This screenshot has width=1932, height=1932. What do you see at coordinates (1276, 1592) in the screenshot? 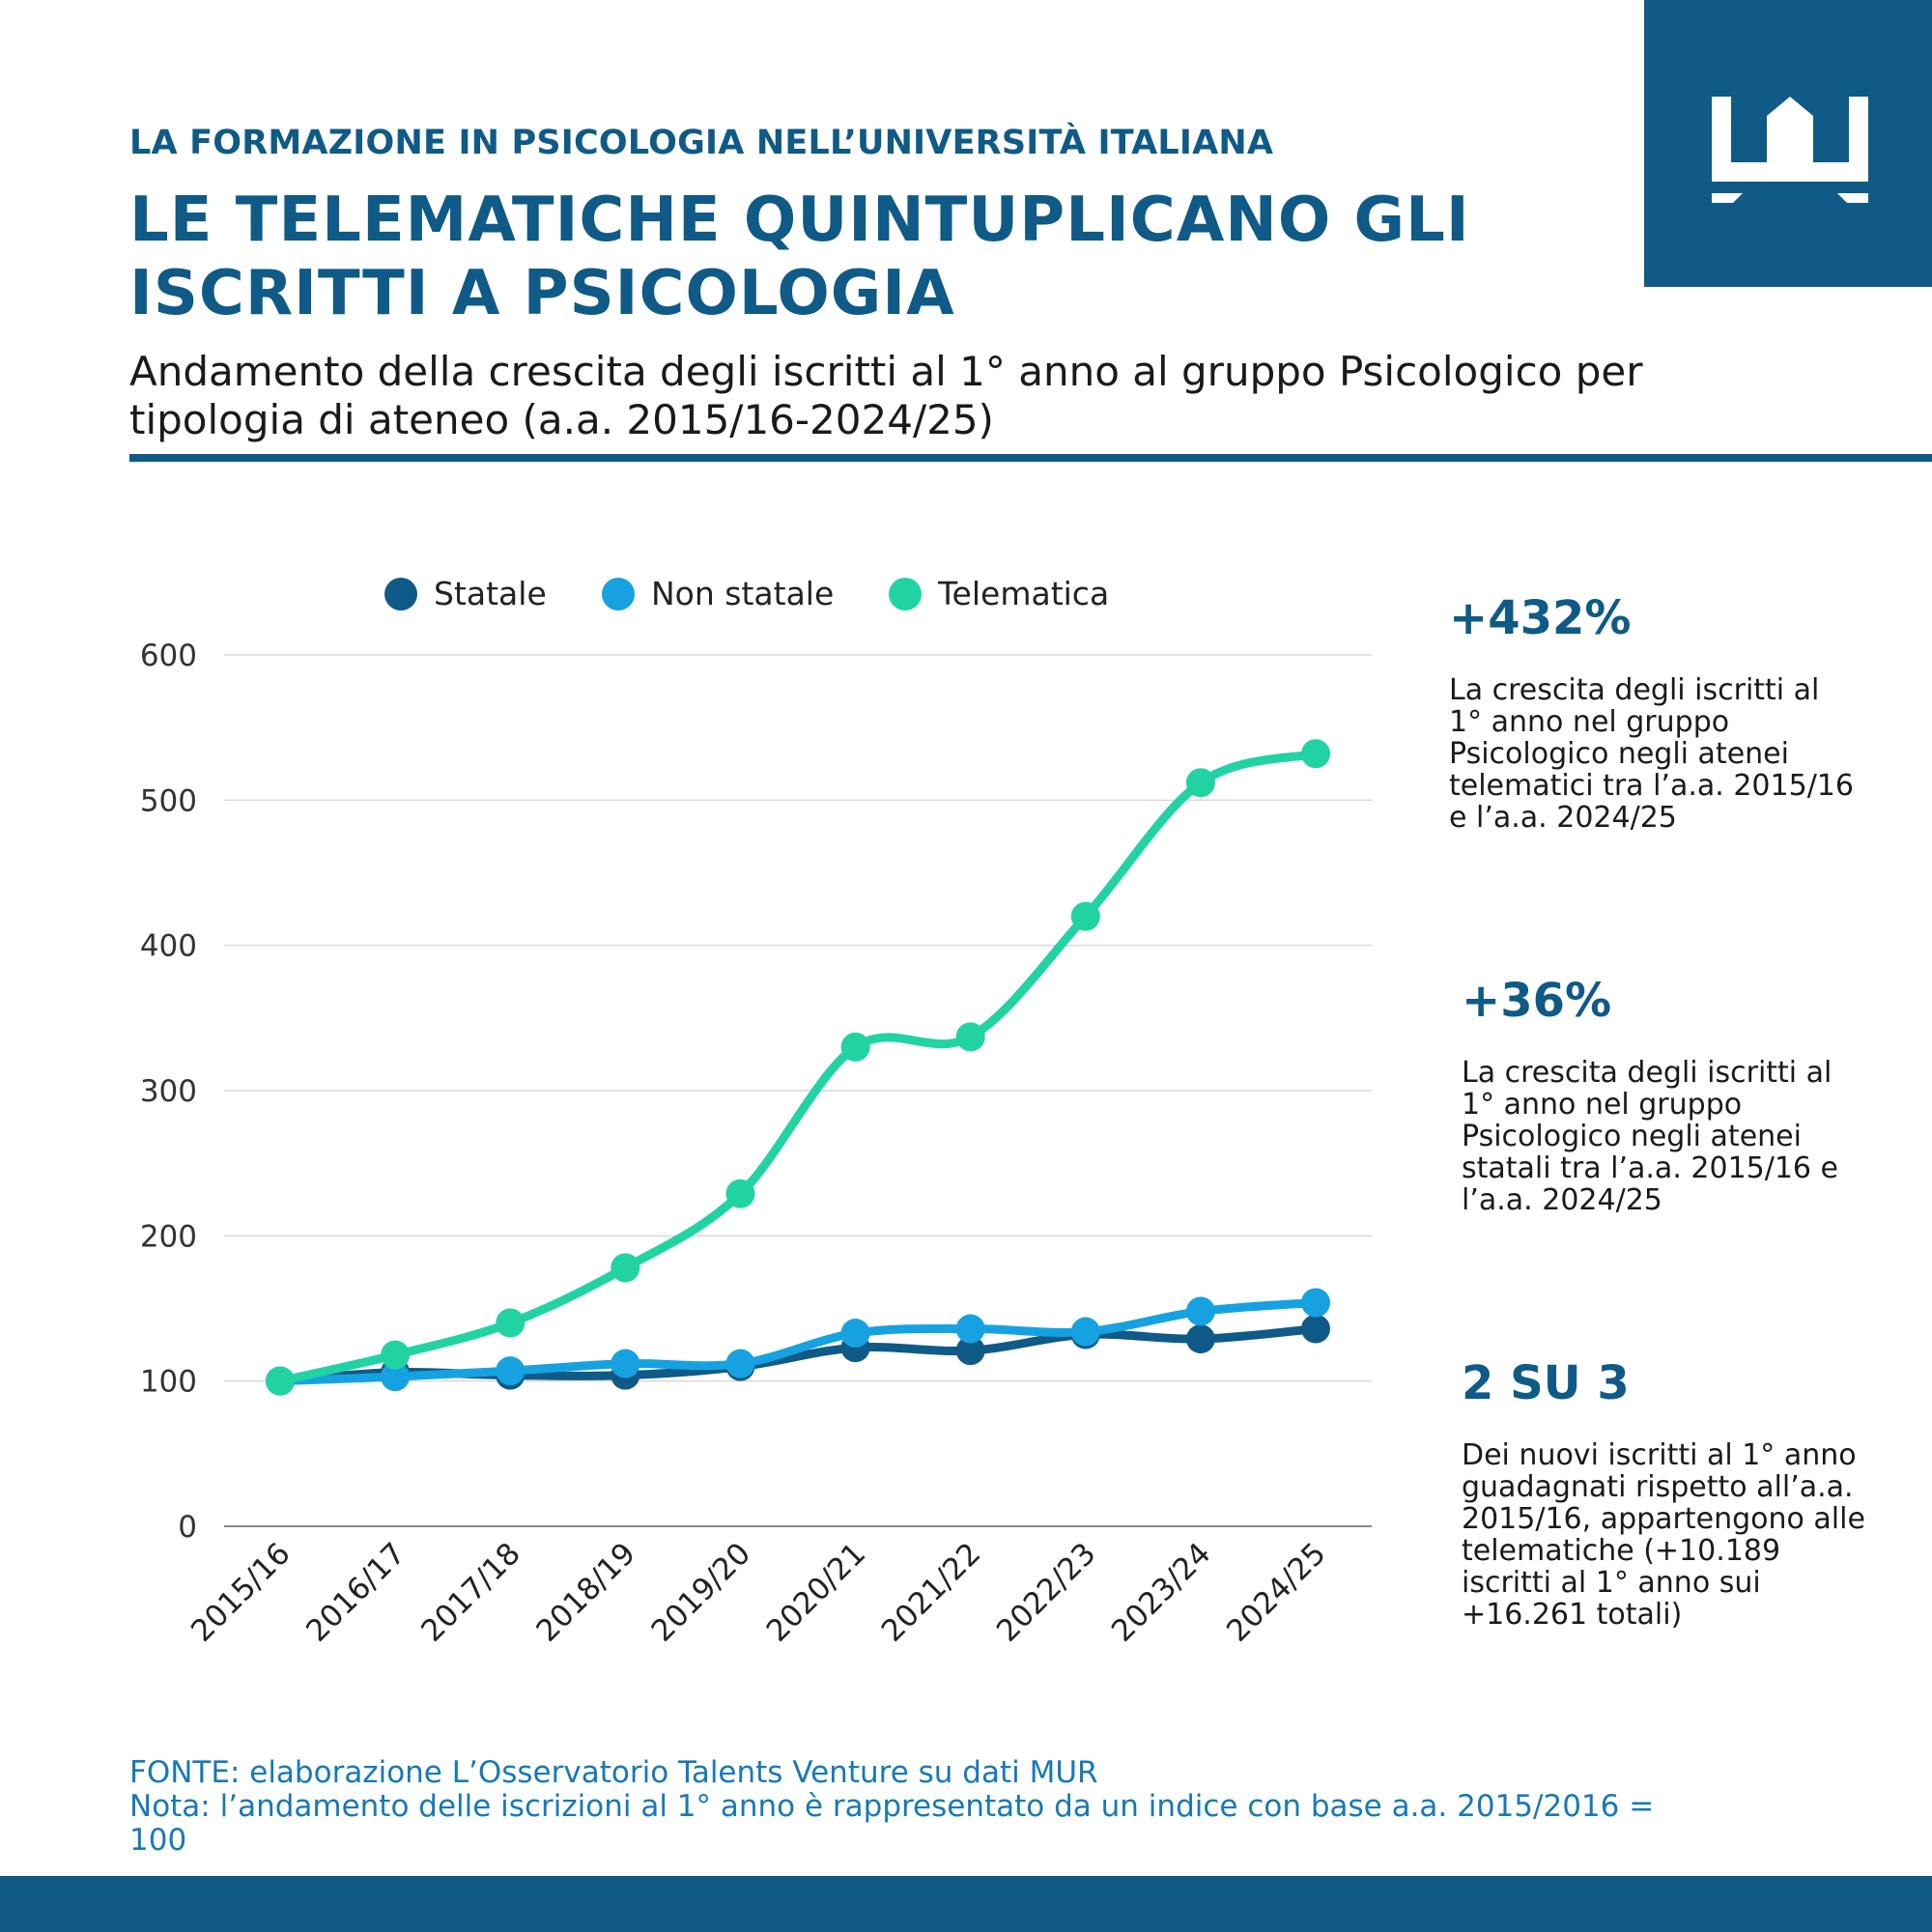
I see `x-tick-label: 2024/25` at bounding box center [1276, 1592].